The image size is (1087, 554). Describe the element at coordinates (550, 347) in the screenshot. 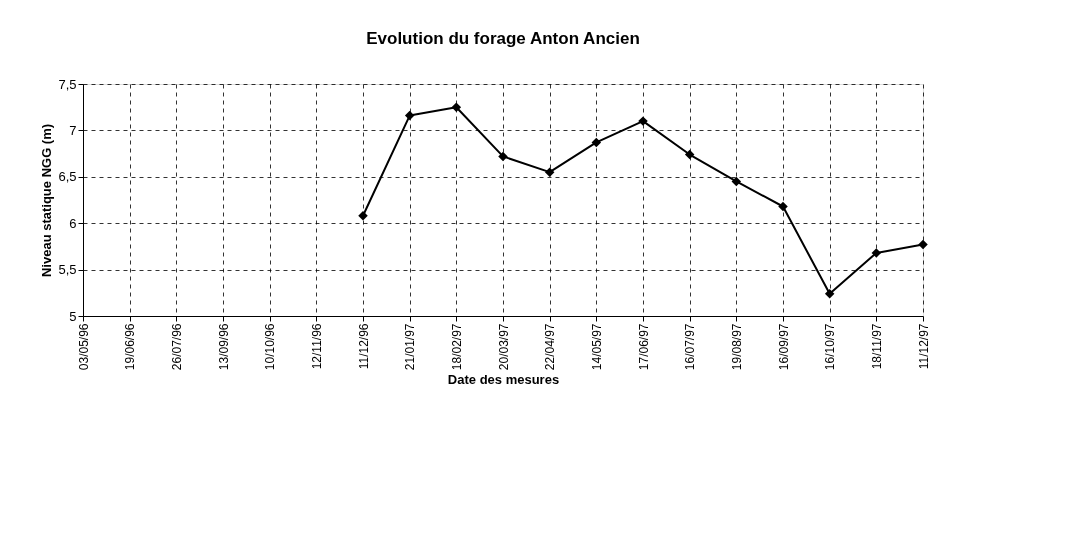

I see `x-tick-label: 22/04/97` at that location.